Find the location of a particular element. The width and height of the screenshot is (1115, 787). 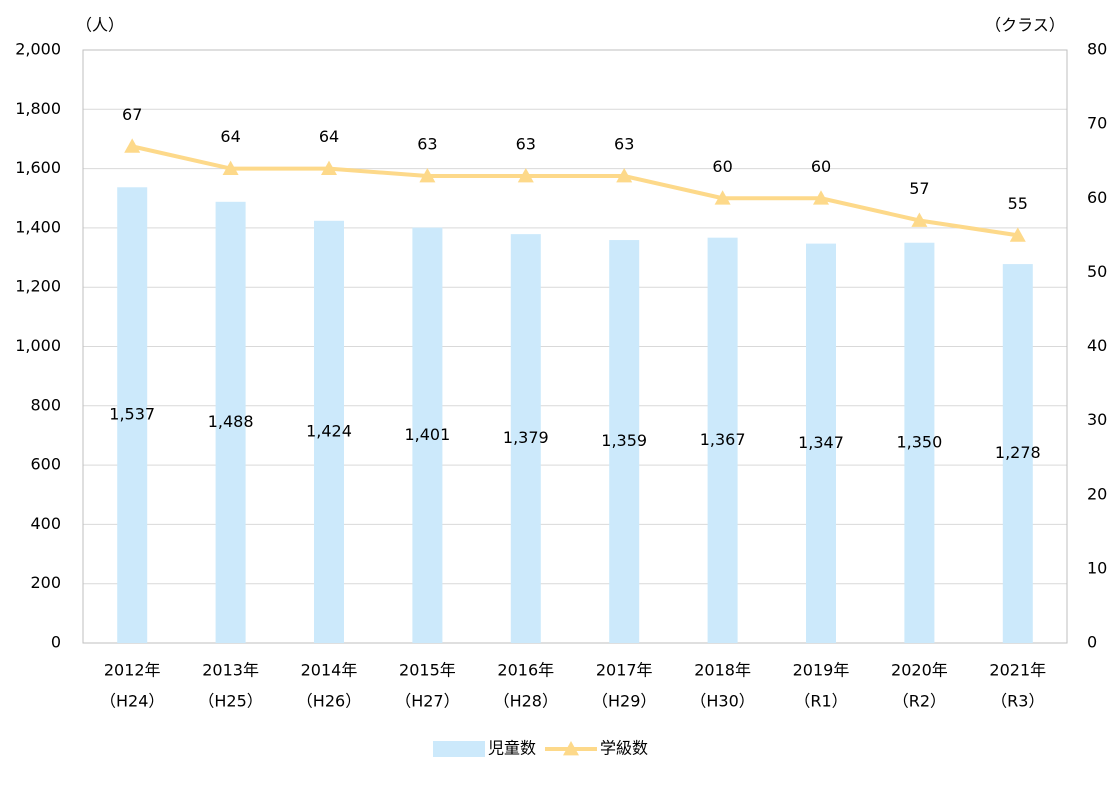

y2-tick-label: 10 is located at coordinates (1097, 567).